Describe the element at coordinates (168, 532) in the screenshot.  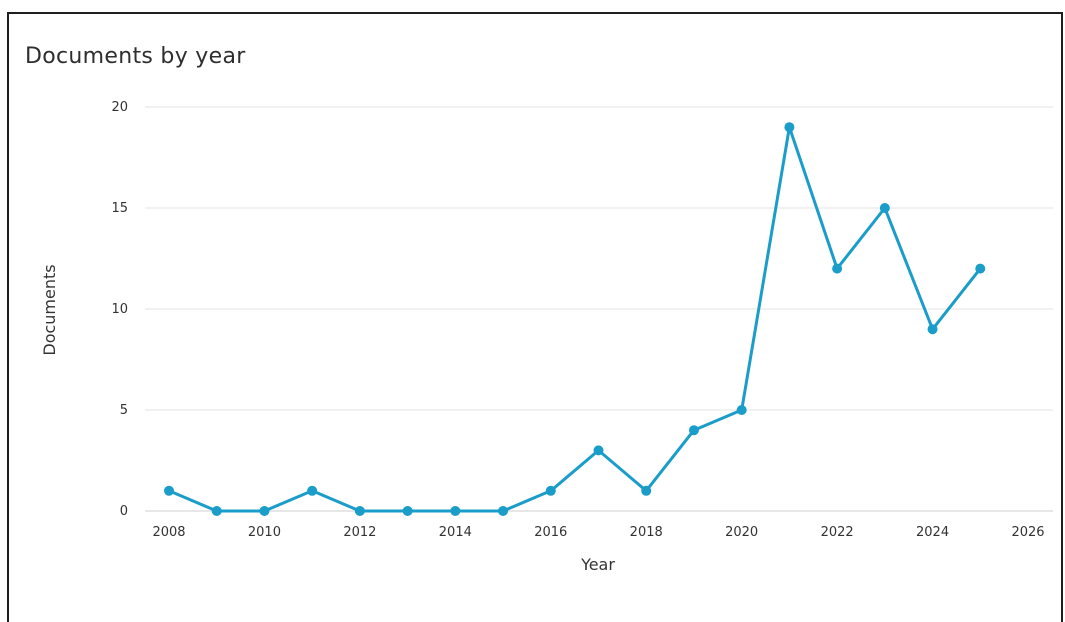
I see `x-tick-label: 2008` at that location.